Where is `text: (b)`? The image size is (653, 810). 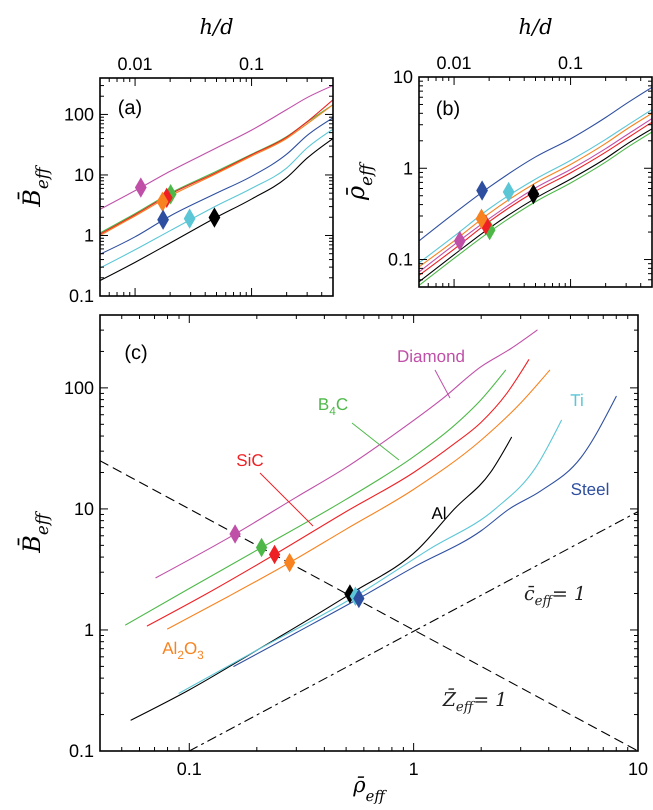
text: (b) is located at coordinates (448, 109).